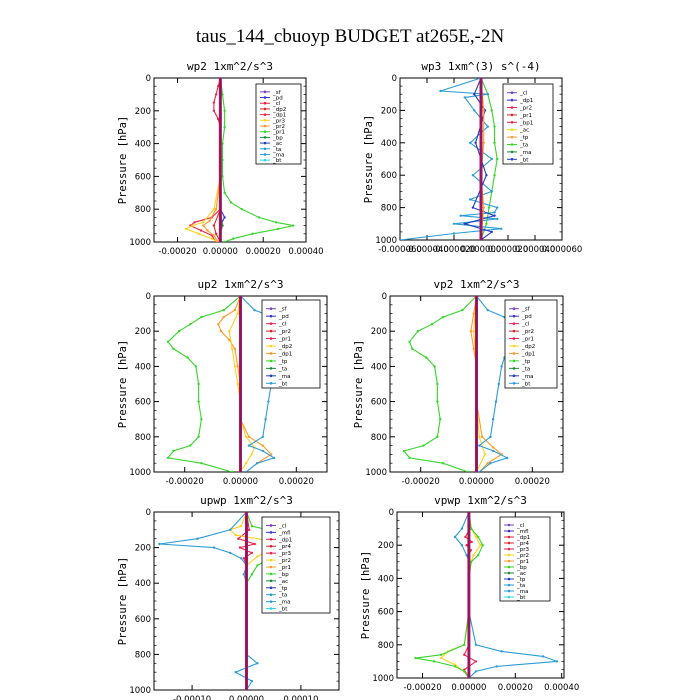 The width and height of the screenshot is (700, 700). Describe the element at coordinates (476, 284) in the screenshot. I see `panel-title: vp2 1xm^2/s^3` at that location.